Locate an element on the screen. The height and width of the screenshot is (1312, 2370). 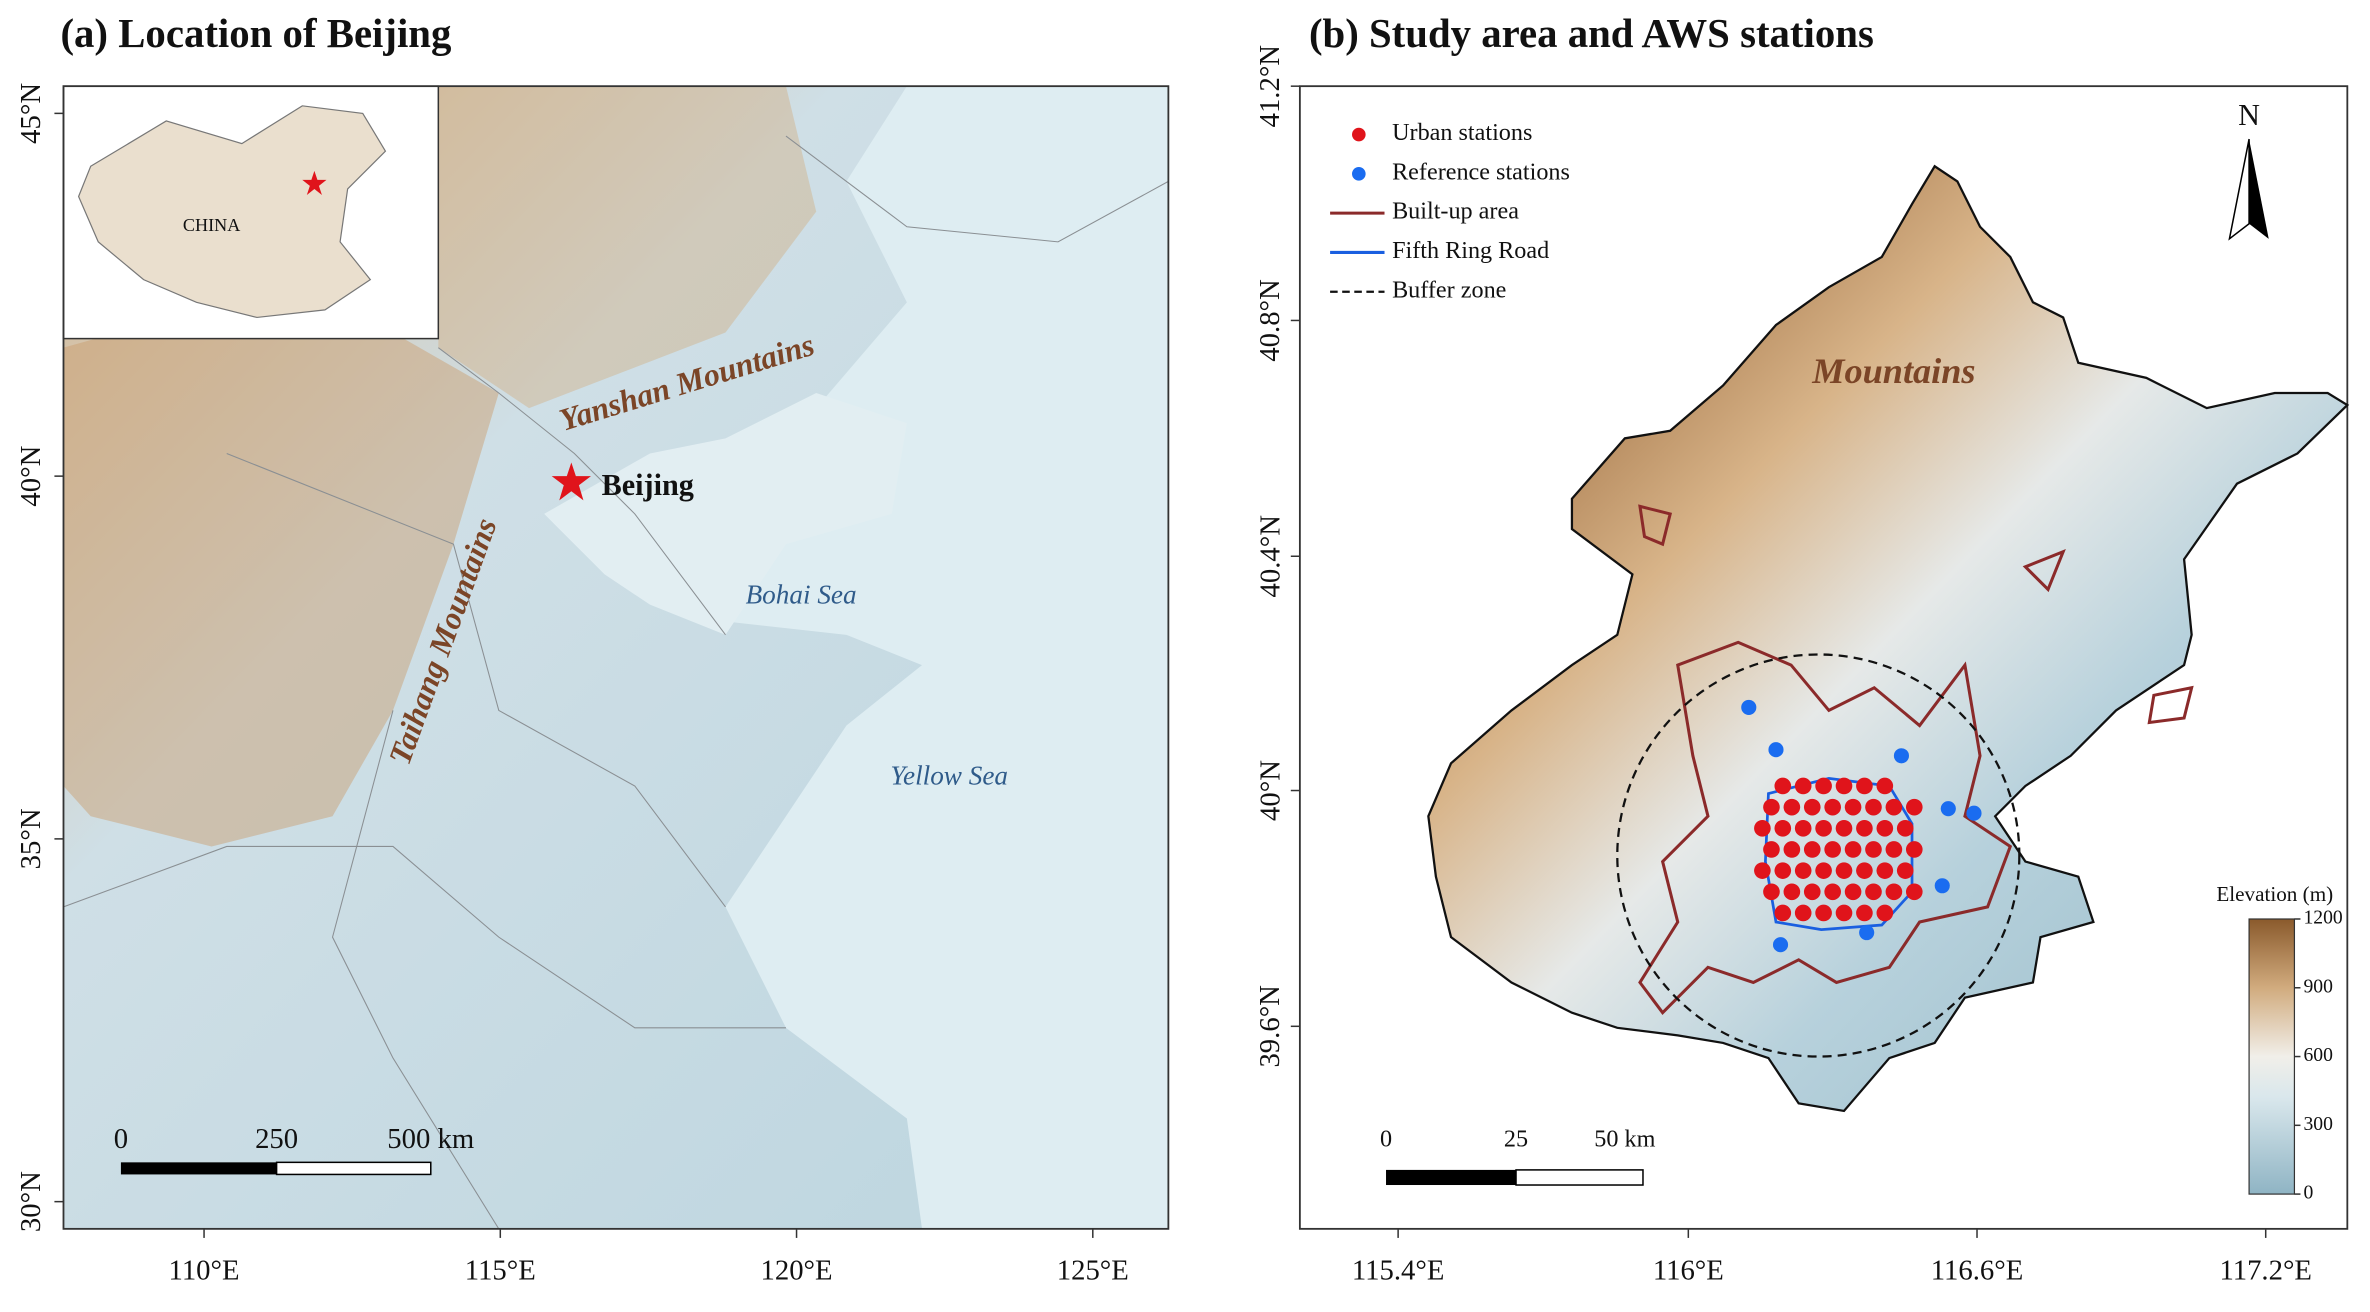
legend-label: Urban stations is located at coordinates (1462, 132).